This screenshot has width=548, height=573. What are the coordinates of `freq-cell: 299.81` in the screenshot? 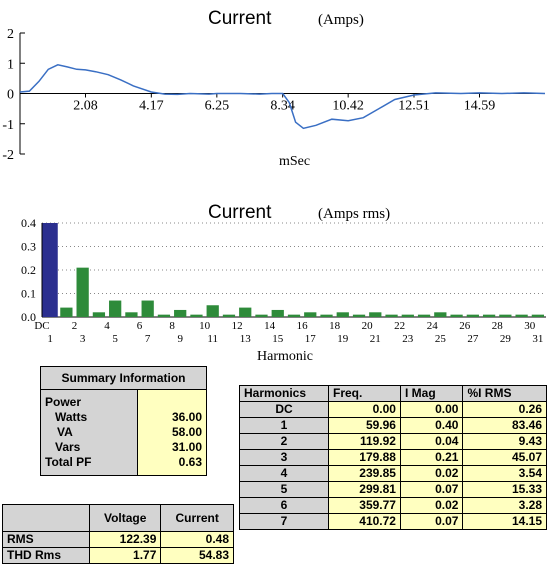 It's located at (364, 489).